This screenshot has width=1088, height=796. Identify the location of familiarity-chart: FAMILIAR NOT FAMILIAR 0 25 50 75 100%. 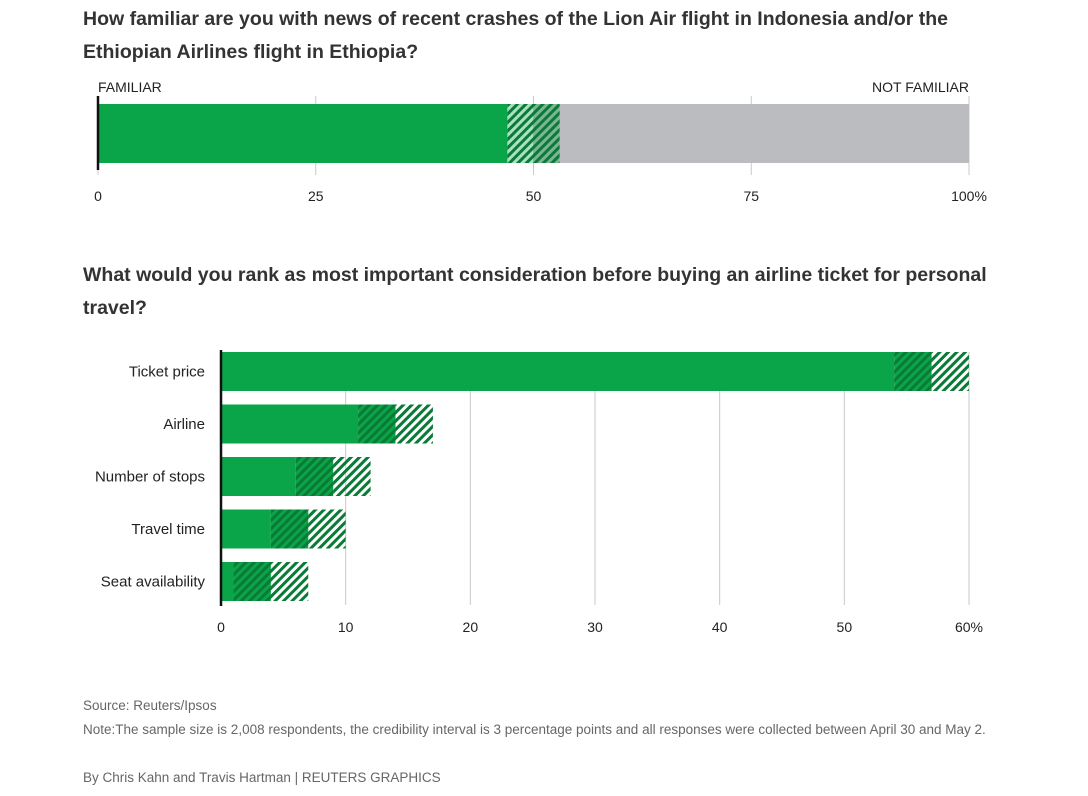
(540, 141).